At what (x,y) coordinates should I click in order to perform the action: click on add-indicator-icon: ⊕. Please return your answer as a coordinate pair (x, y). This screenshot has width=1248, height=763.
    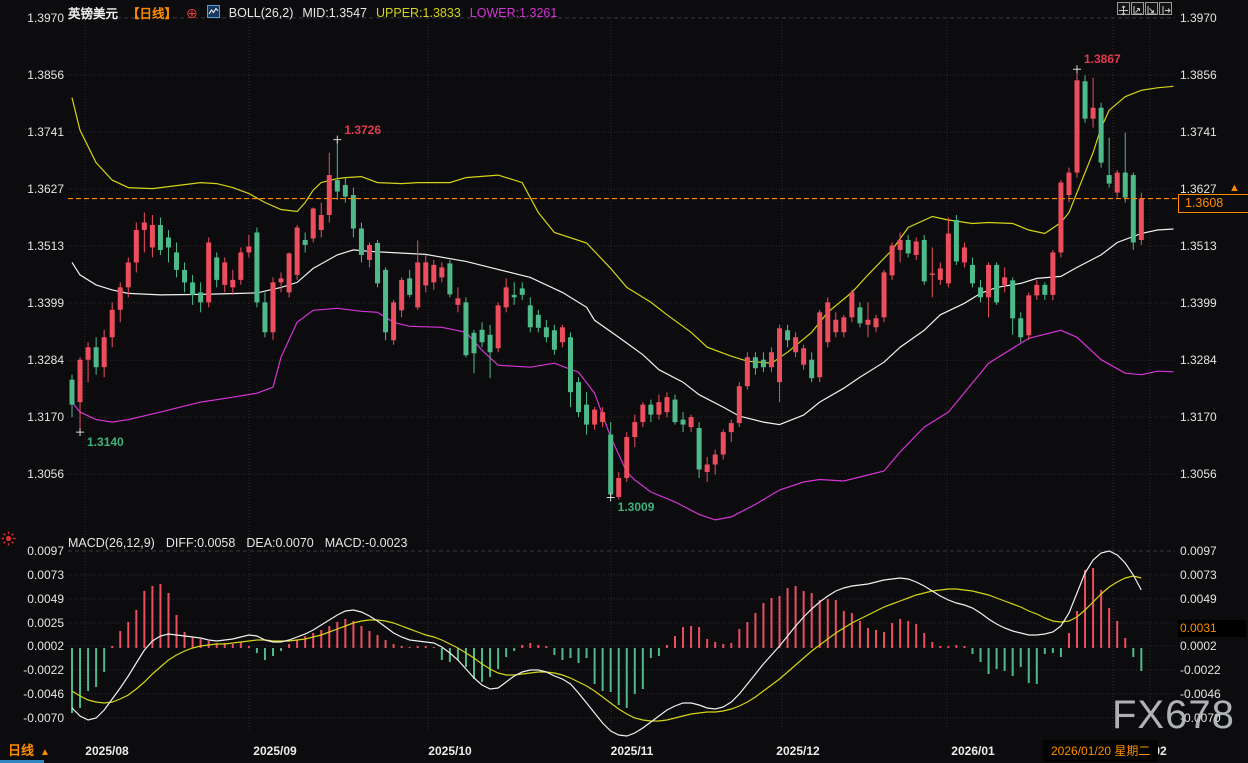
    Looking at the image, I should click on (192, 12).